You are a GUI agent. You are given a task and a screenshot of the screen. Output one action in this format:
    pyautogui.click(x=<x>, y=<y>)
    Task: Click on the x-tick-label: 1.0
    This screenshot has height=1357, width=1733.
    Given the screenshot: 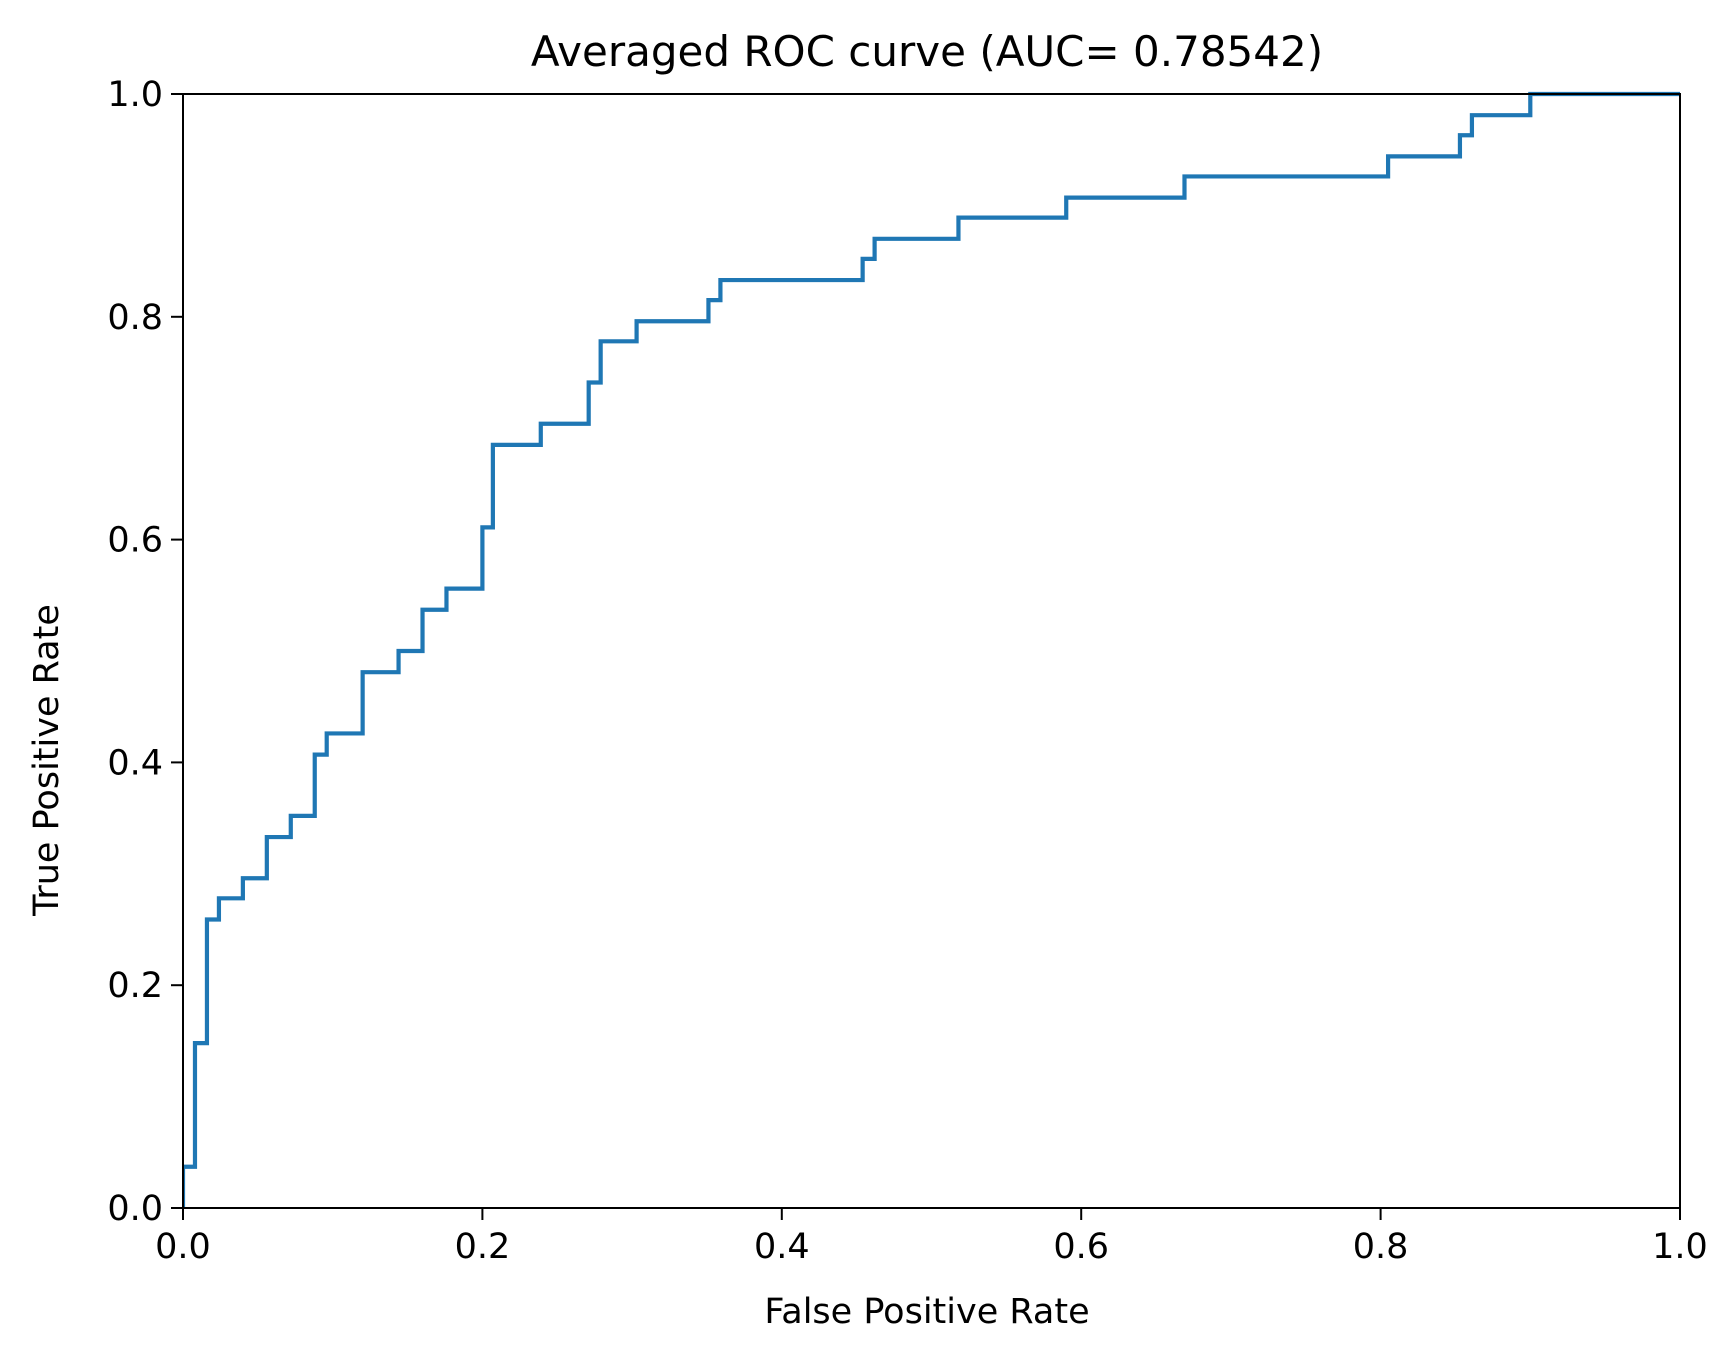 What is the action you would take?
    pyautogui.click(x=1680, y=1247)
    